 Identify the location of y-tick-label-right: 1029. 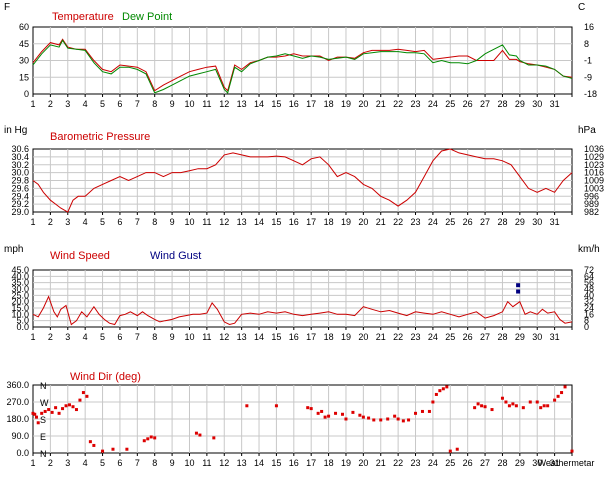
(594, 157).